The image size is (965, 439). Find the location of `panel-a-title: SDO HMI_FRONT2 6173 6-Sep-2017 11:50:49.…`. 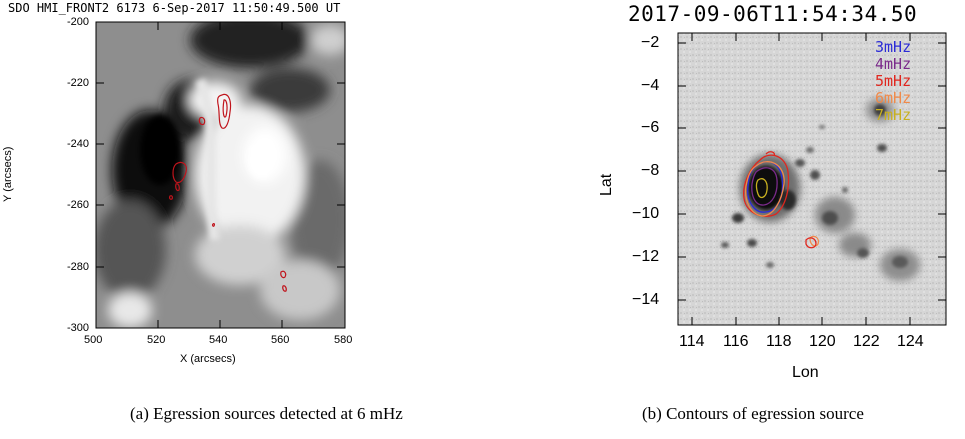

panel-a-title: SDO HMI_FRONT2 6173 6-Sep-2017 11:50:49.… is located at coordinates (174, 8).